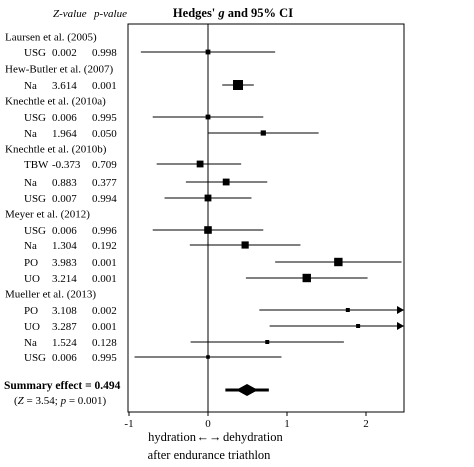  Describe the element at coordinates (104, 183) in the screenshot. I see `row-p-value: 0.377` at that location.